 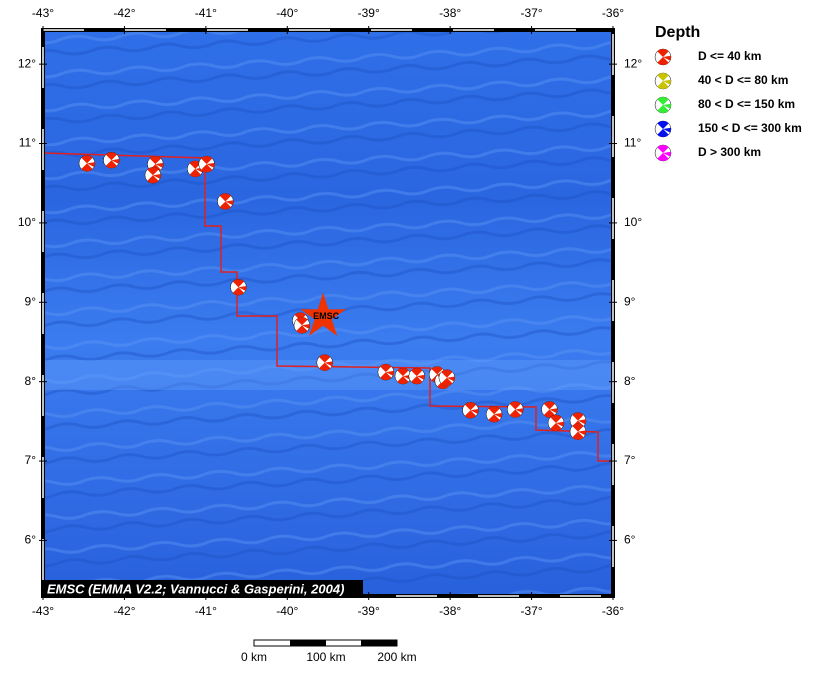 What do you see at coordinates (746, 104) in the screenshot?
I see `legend-label: 80 < D <= 150 km` at bounding box center [746, 104].